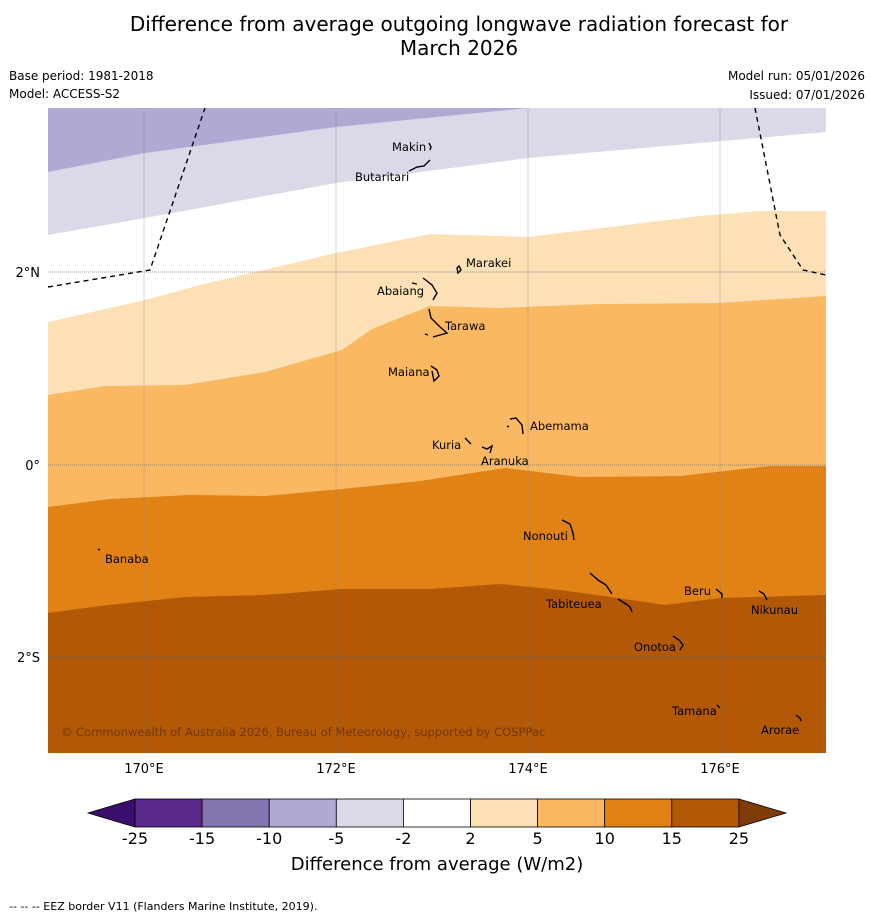  I want to click on lat-axis-labels: 2°N 0° 2°S, so click(28, 466).